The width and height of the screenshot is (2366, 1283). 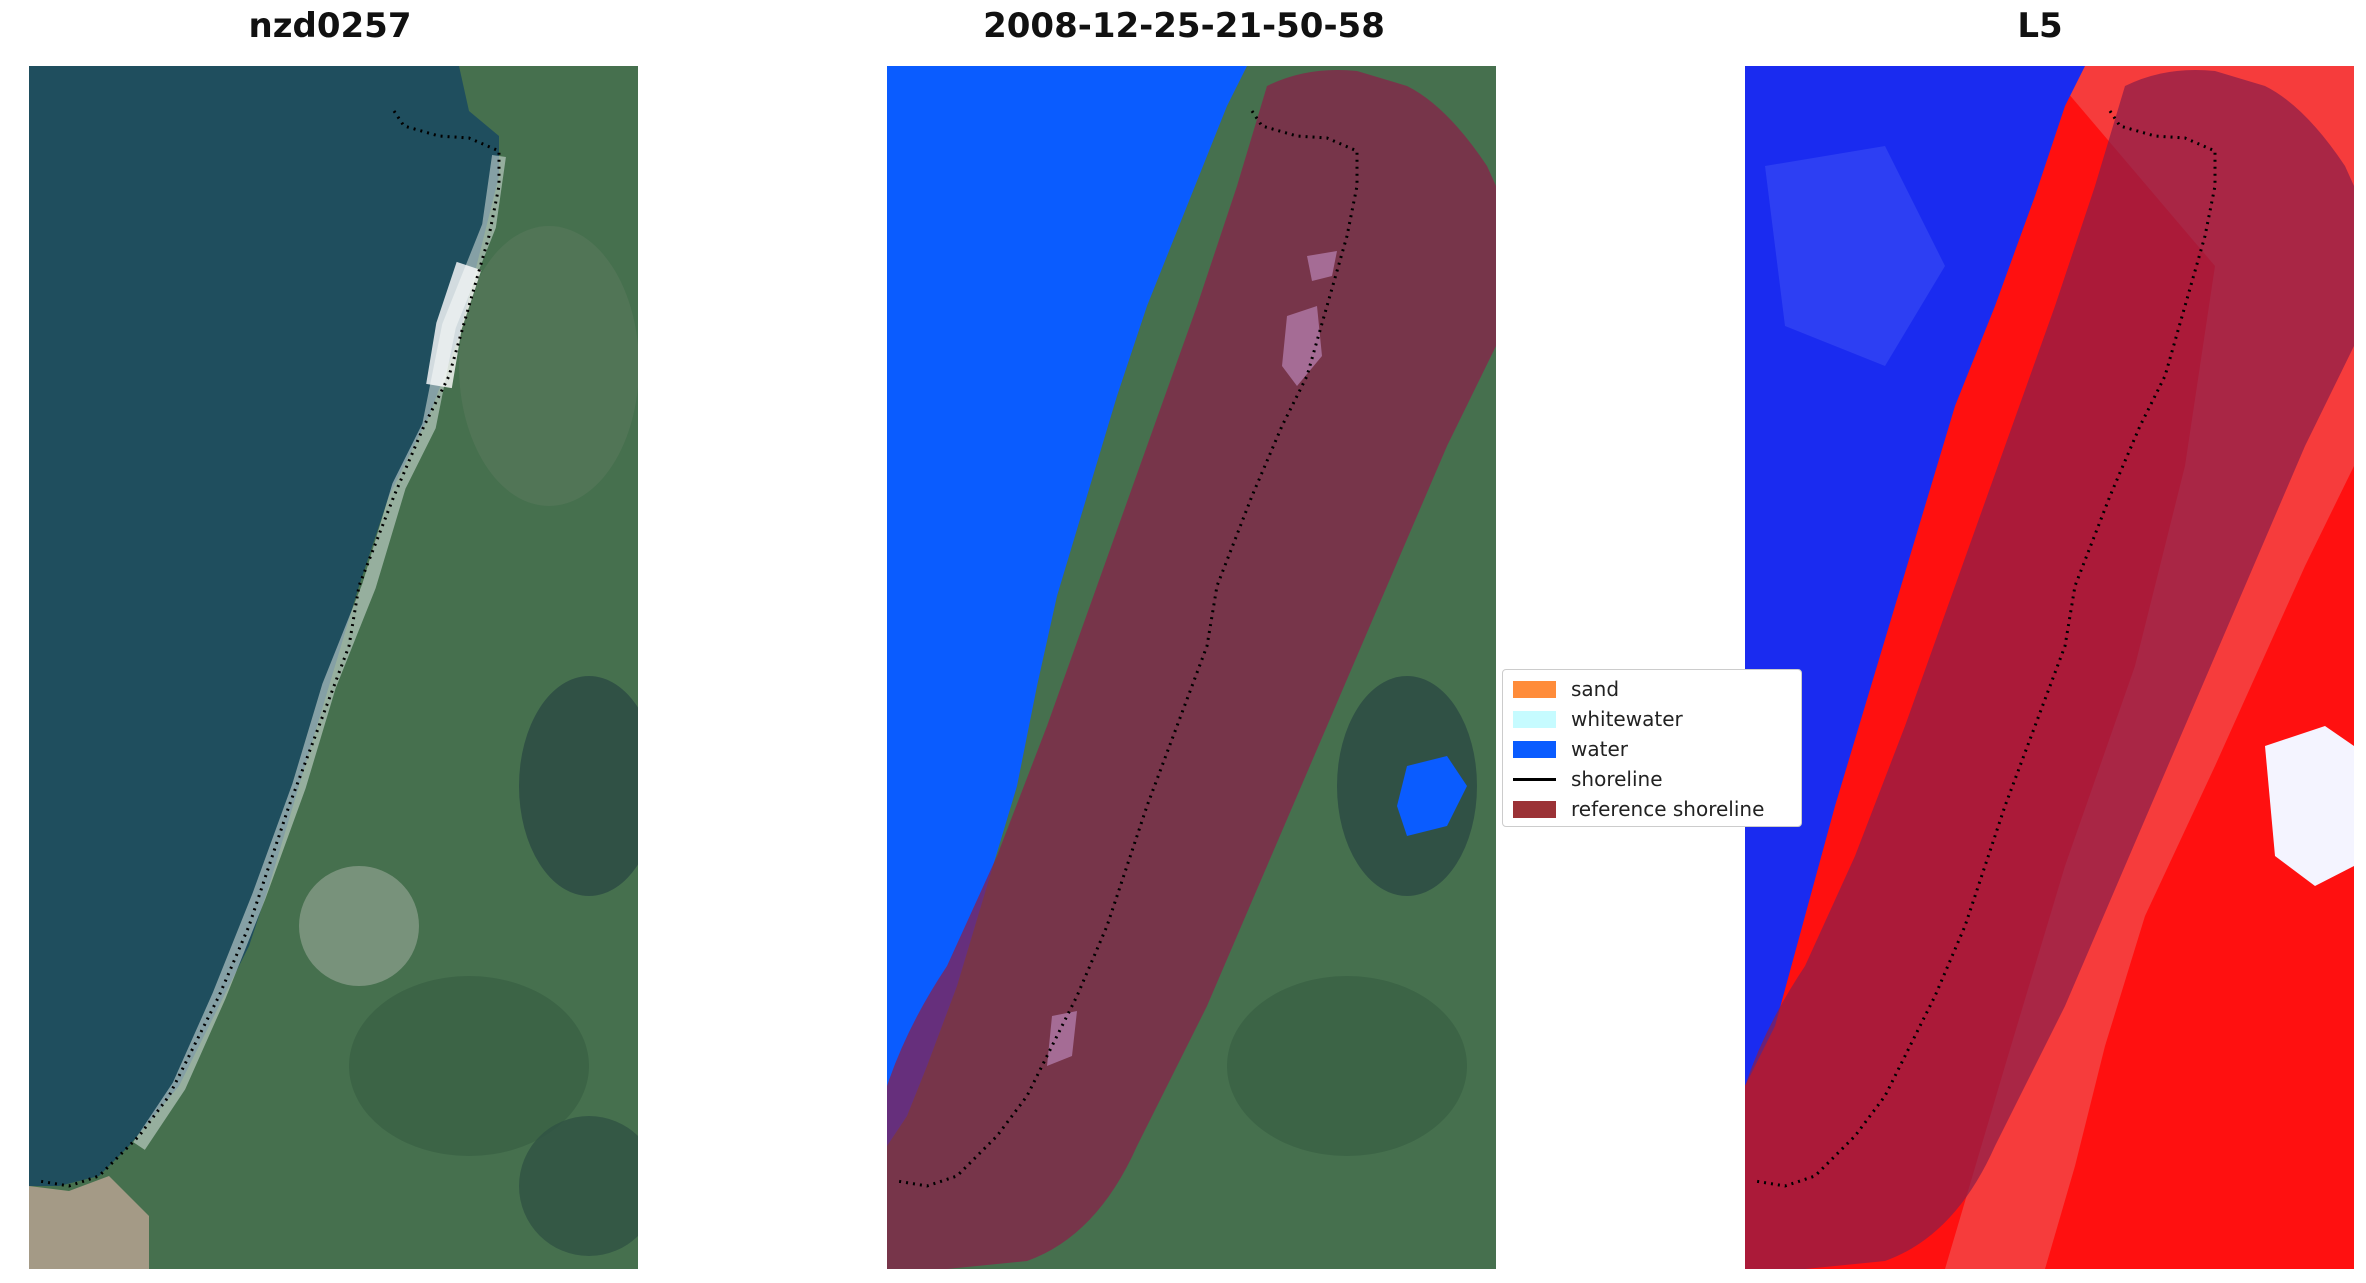 I want to click on panel-title-classified: 2008-12-25-21-50-58, so click(x=1184, y=26).